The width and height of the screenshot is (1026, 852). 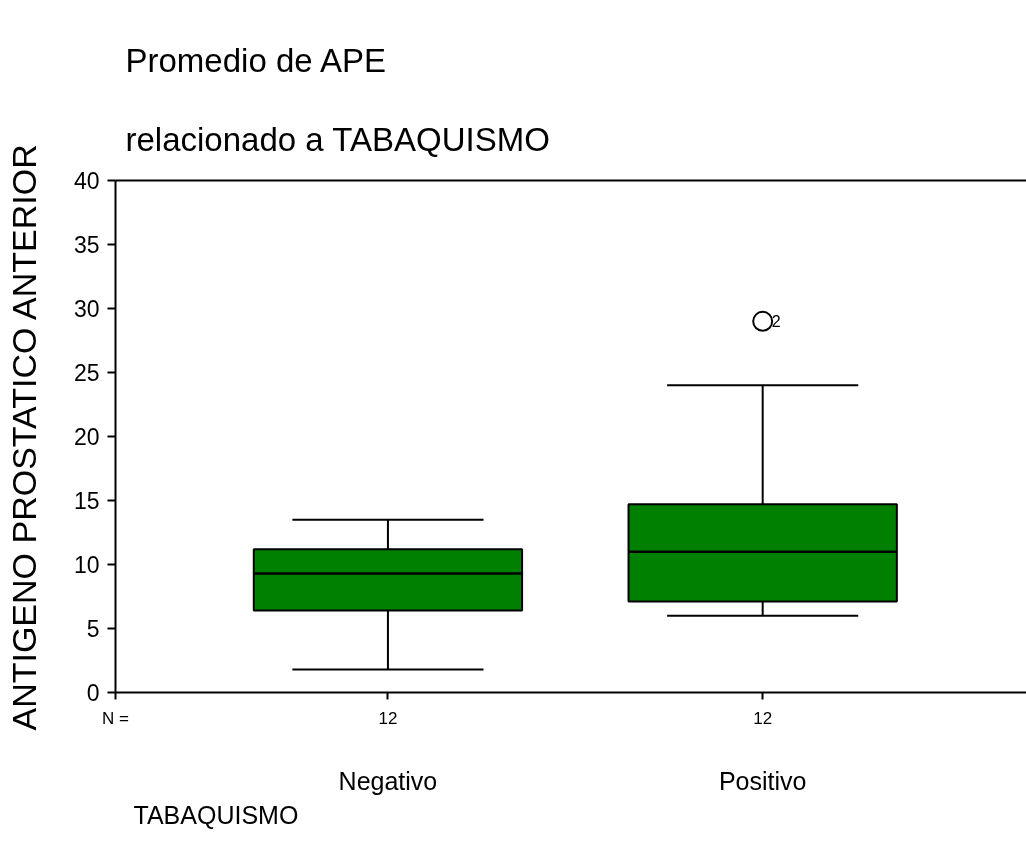 I want to click on y-tick-label: 25, so click(x=86, y=373).